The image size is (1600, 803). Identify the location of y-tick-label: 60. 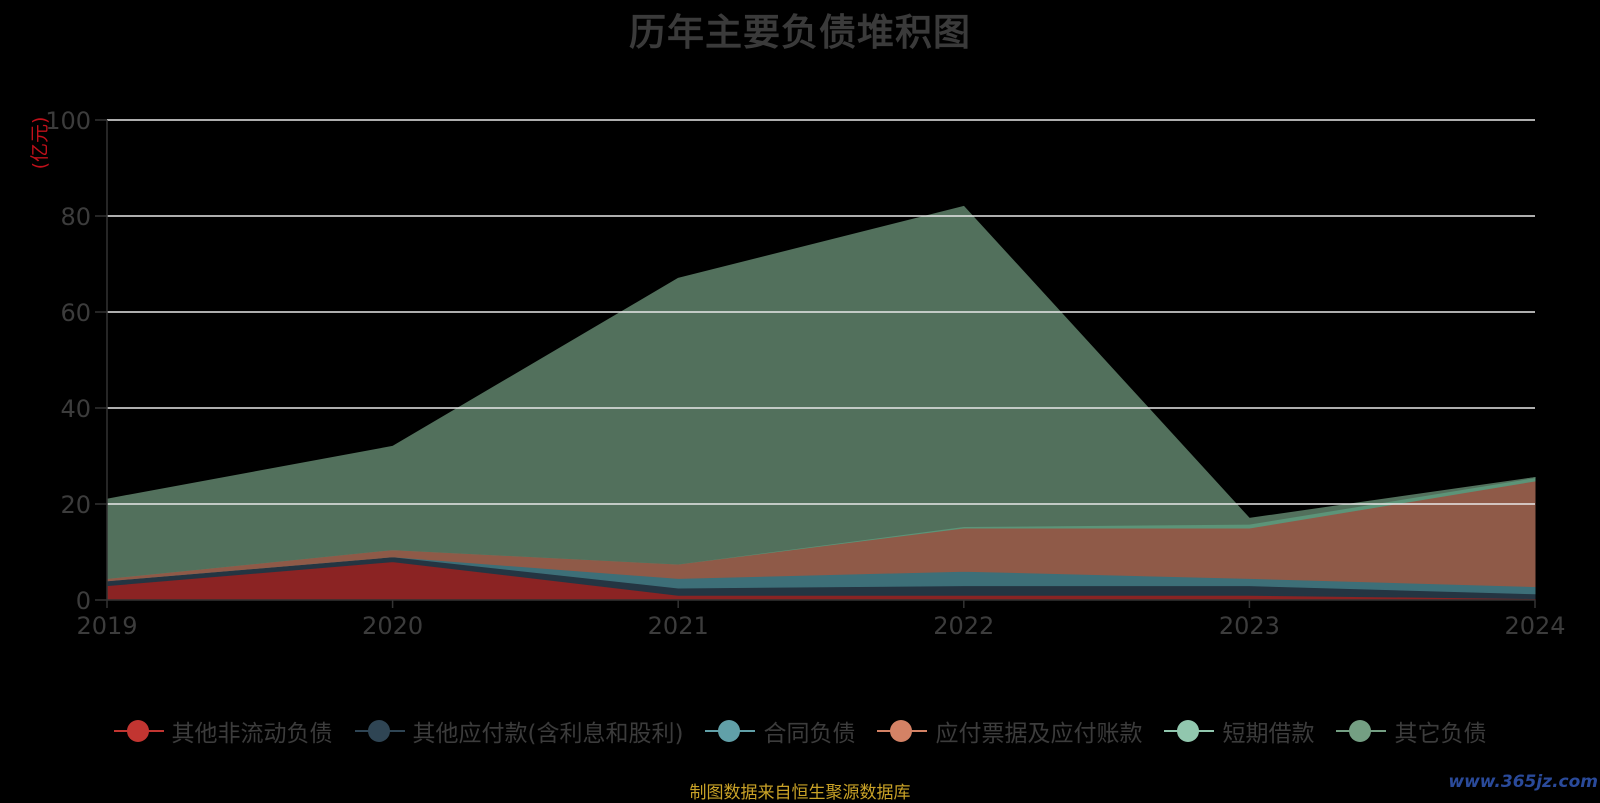
(75, 313).